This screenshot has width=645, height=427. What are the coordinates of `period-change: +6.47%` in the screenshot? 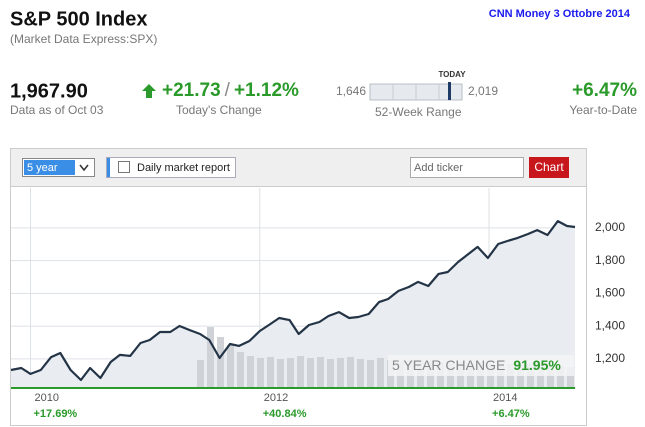 It's located at (511, 414).